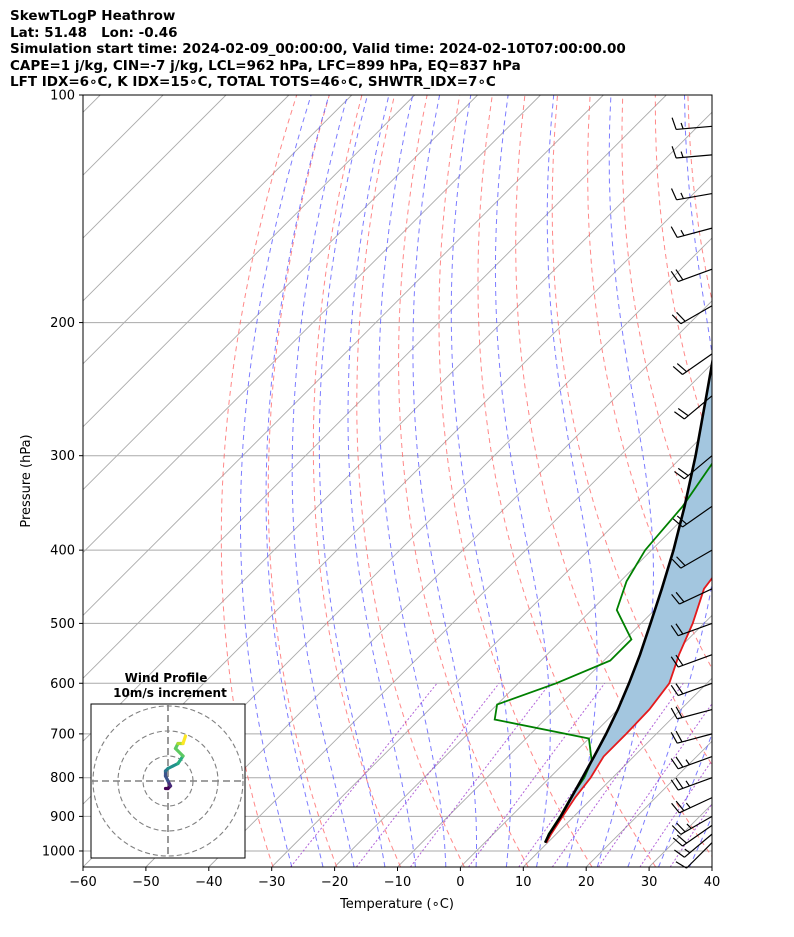 Image resolution: width=794 pixels, height=937 pixels. Describe the element at coordinates (691, 493) in the screenshot. I see `wind-barbs` at that location.